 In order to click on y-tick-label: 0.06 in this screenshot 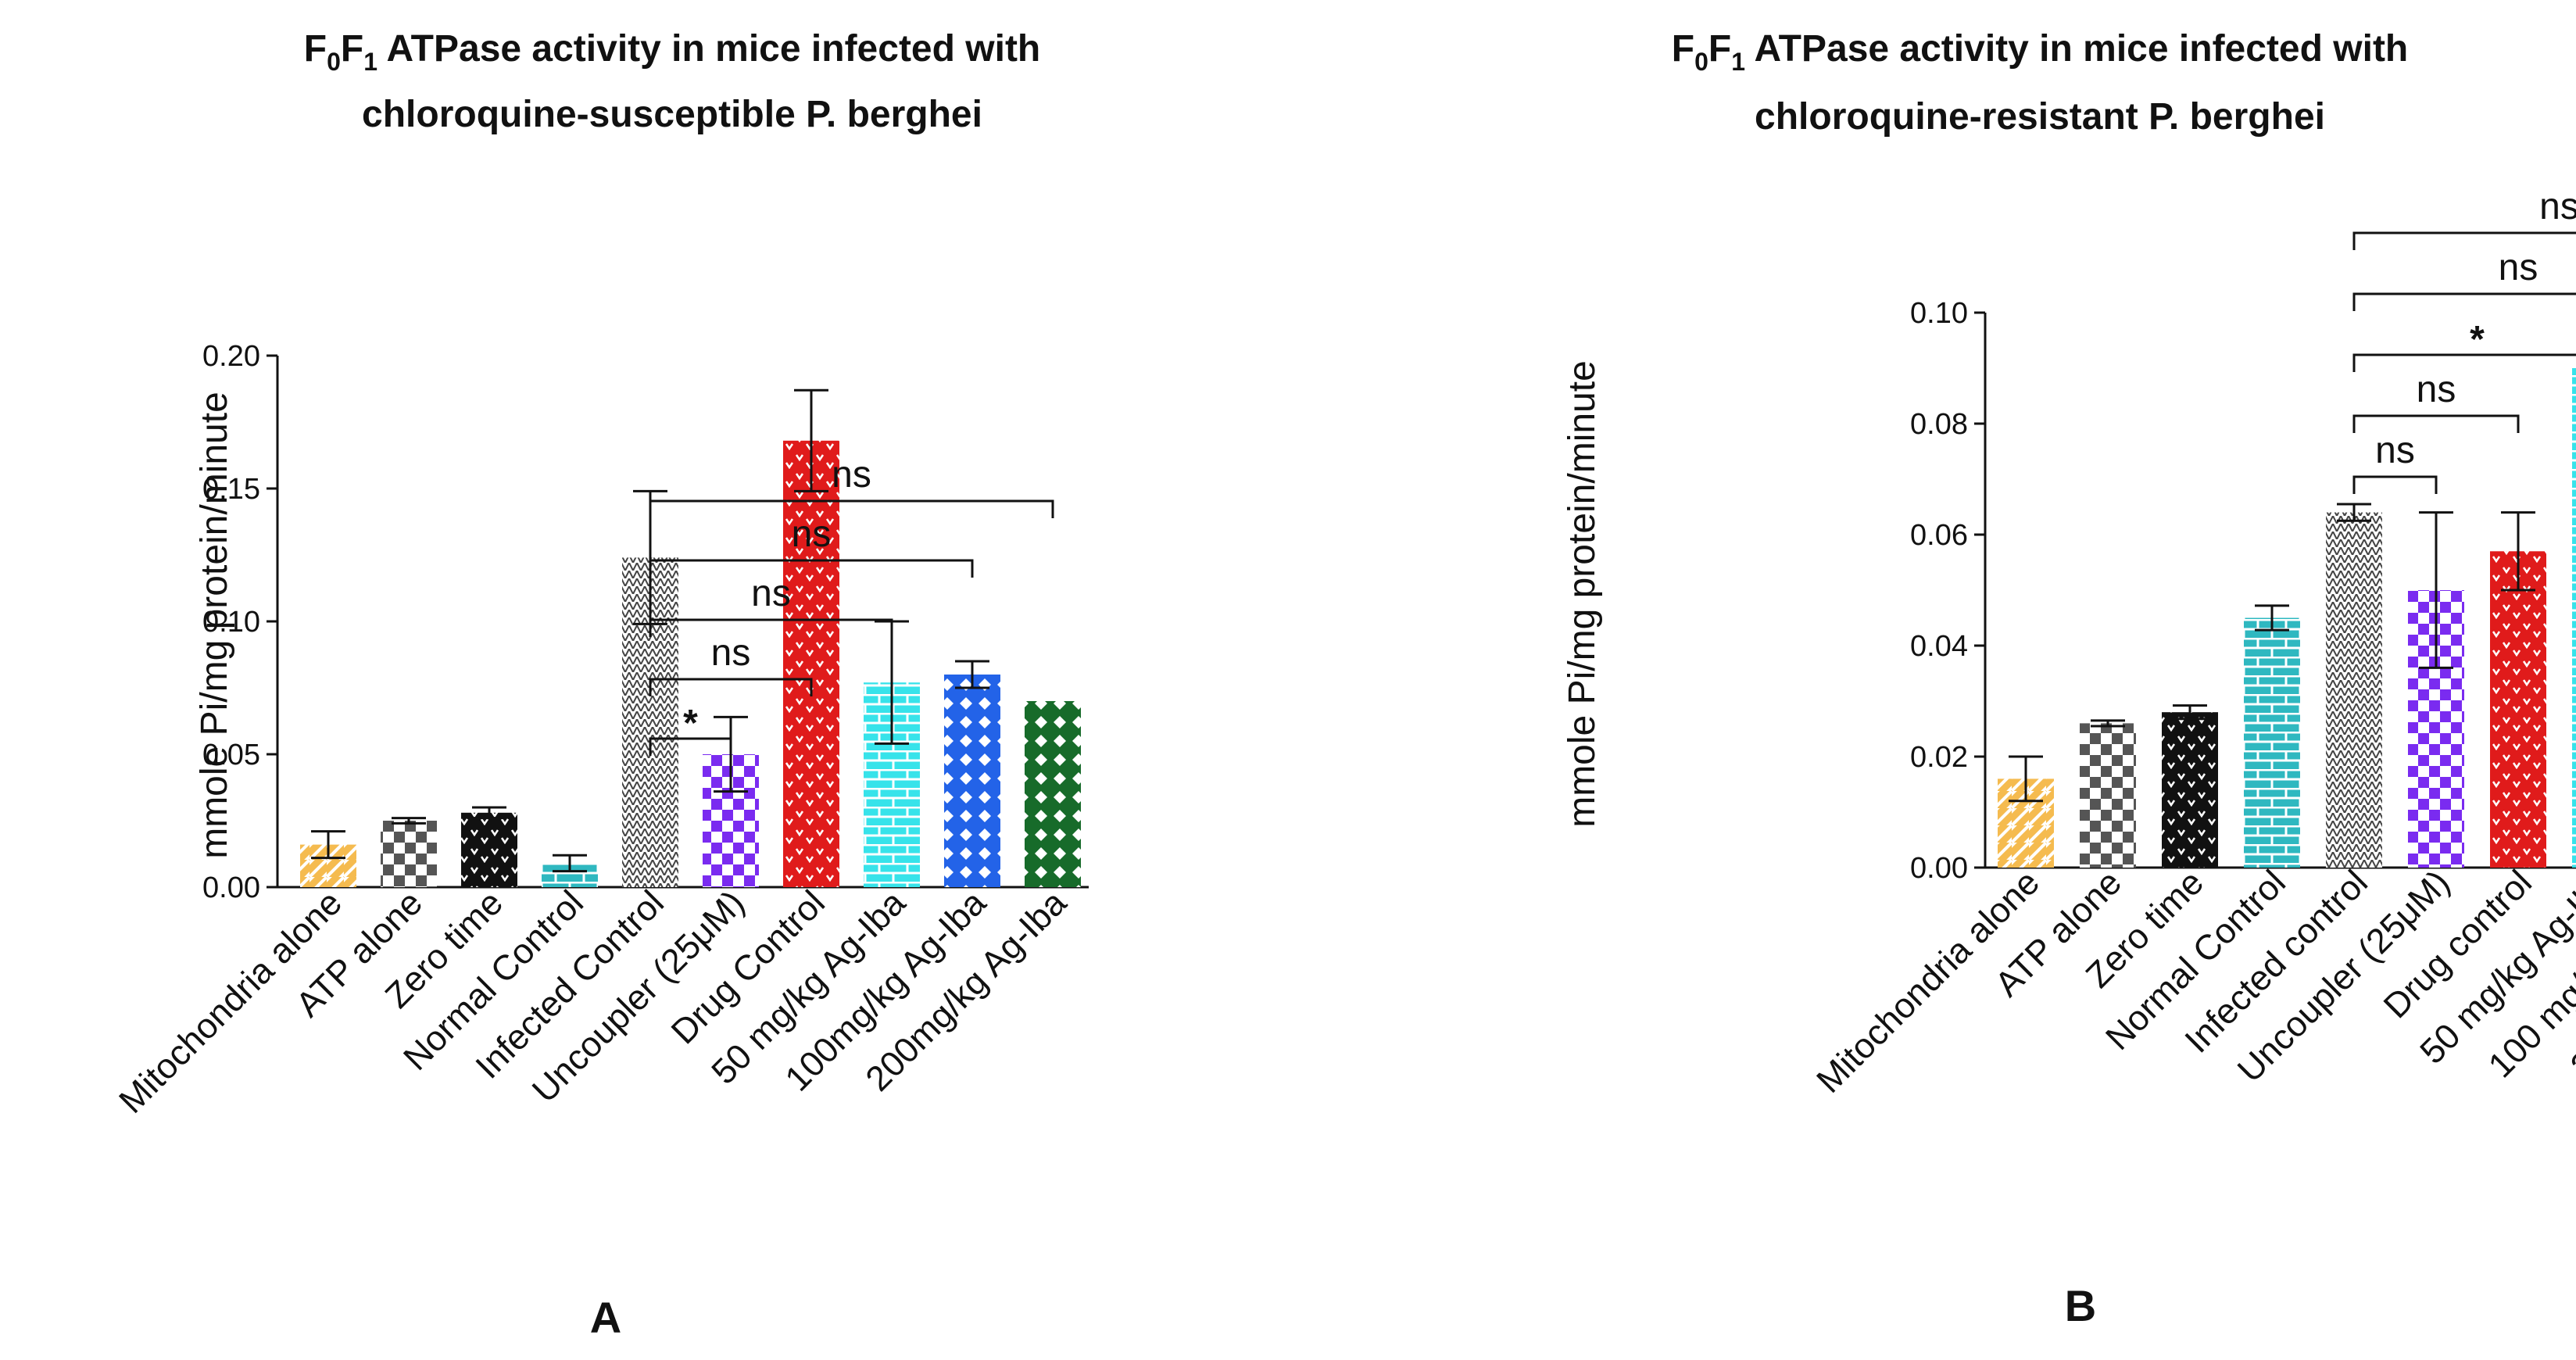, I will do `click(1939, 535)`.